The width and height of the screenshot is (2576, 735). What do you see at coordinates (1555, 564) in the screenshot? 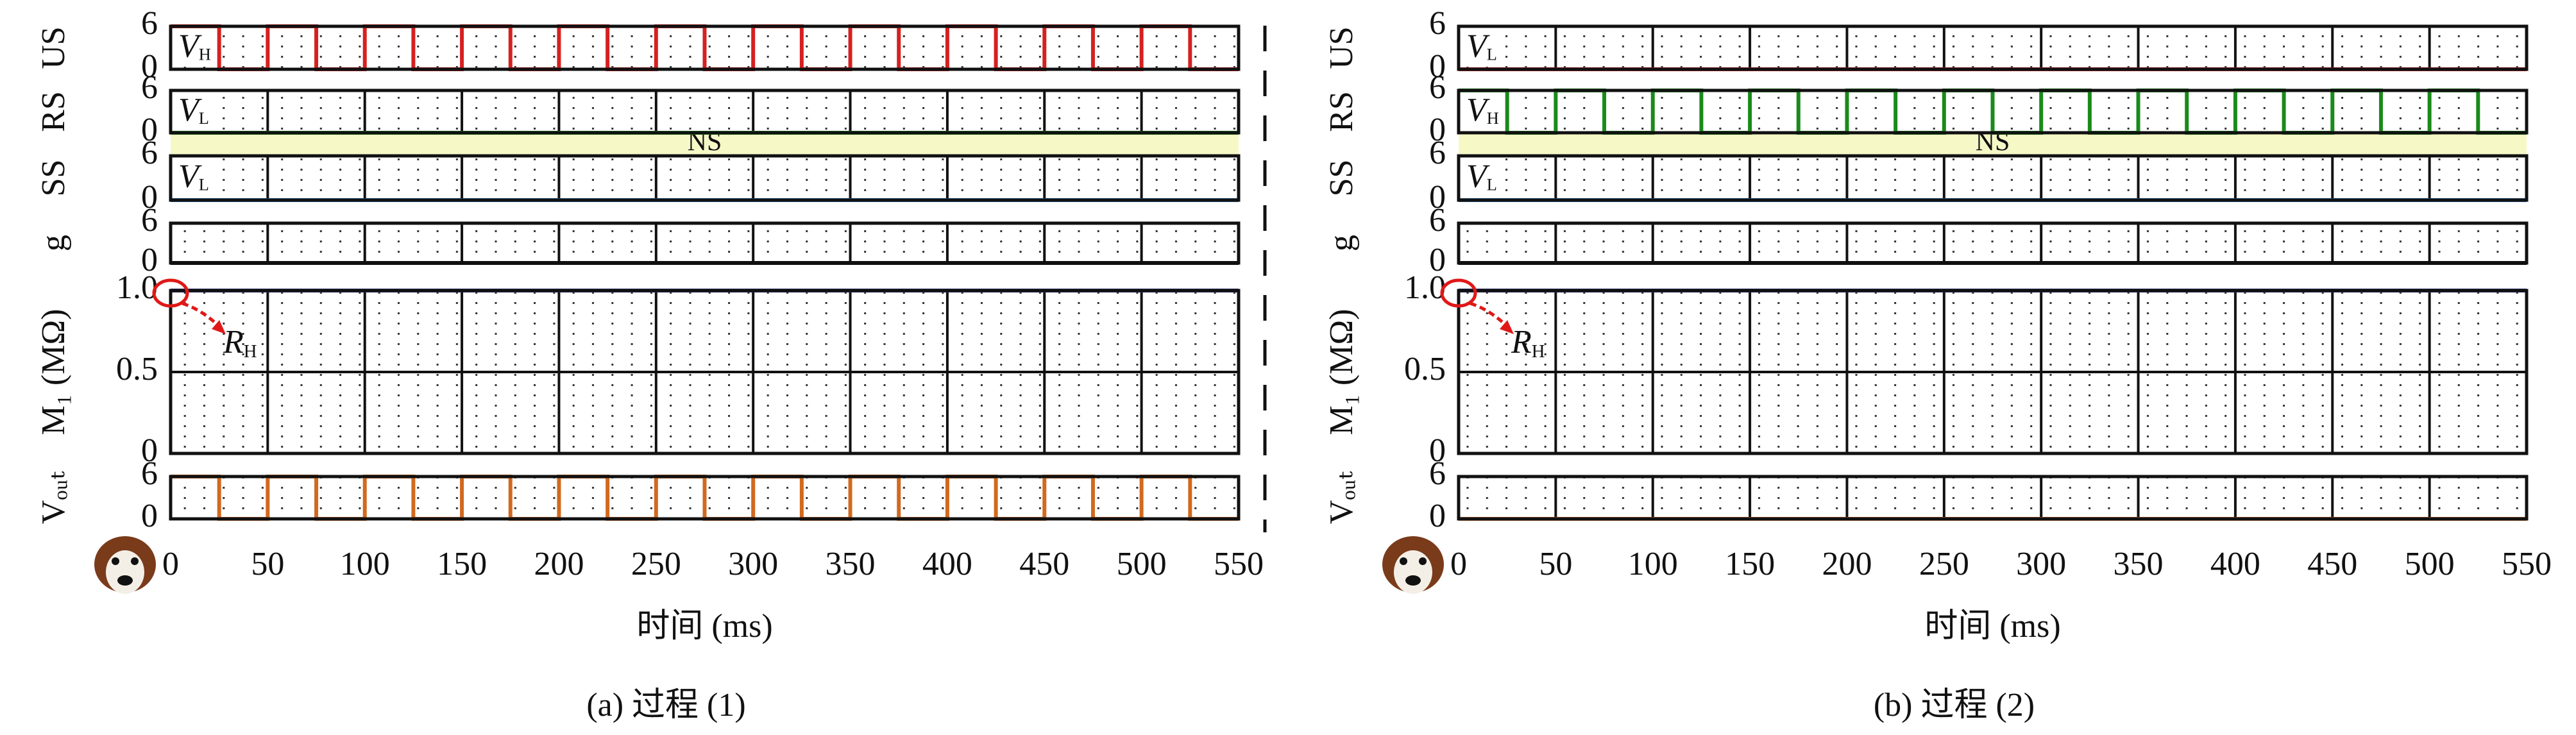
I see `x-tick-label: 50` at bounding box center [1555, 564].